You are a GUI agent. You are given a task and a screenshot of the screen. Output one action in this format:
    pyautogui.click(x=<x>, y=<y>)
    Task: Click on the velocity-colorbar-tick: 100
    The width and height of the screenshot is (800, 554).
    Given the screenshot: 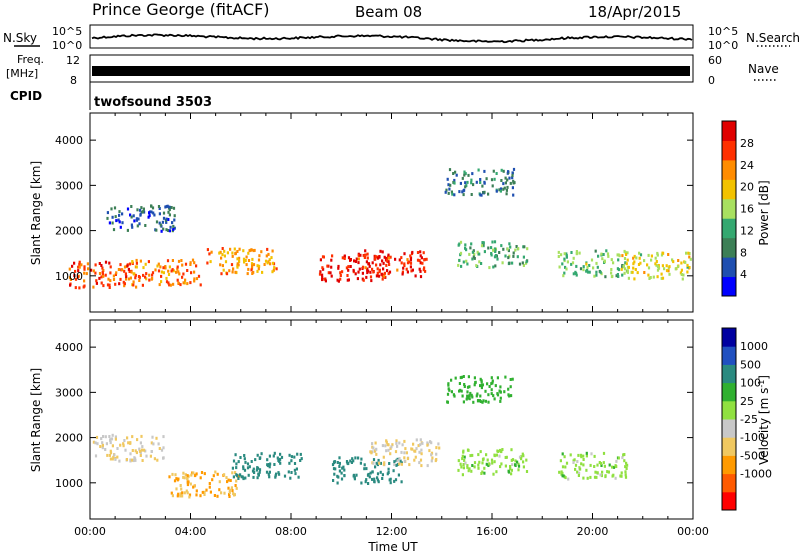 What is the action you would take?
    pyautogui.click(x=750, y=383)
    